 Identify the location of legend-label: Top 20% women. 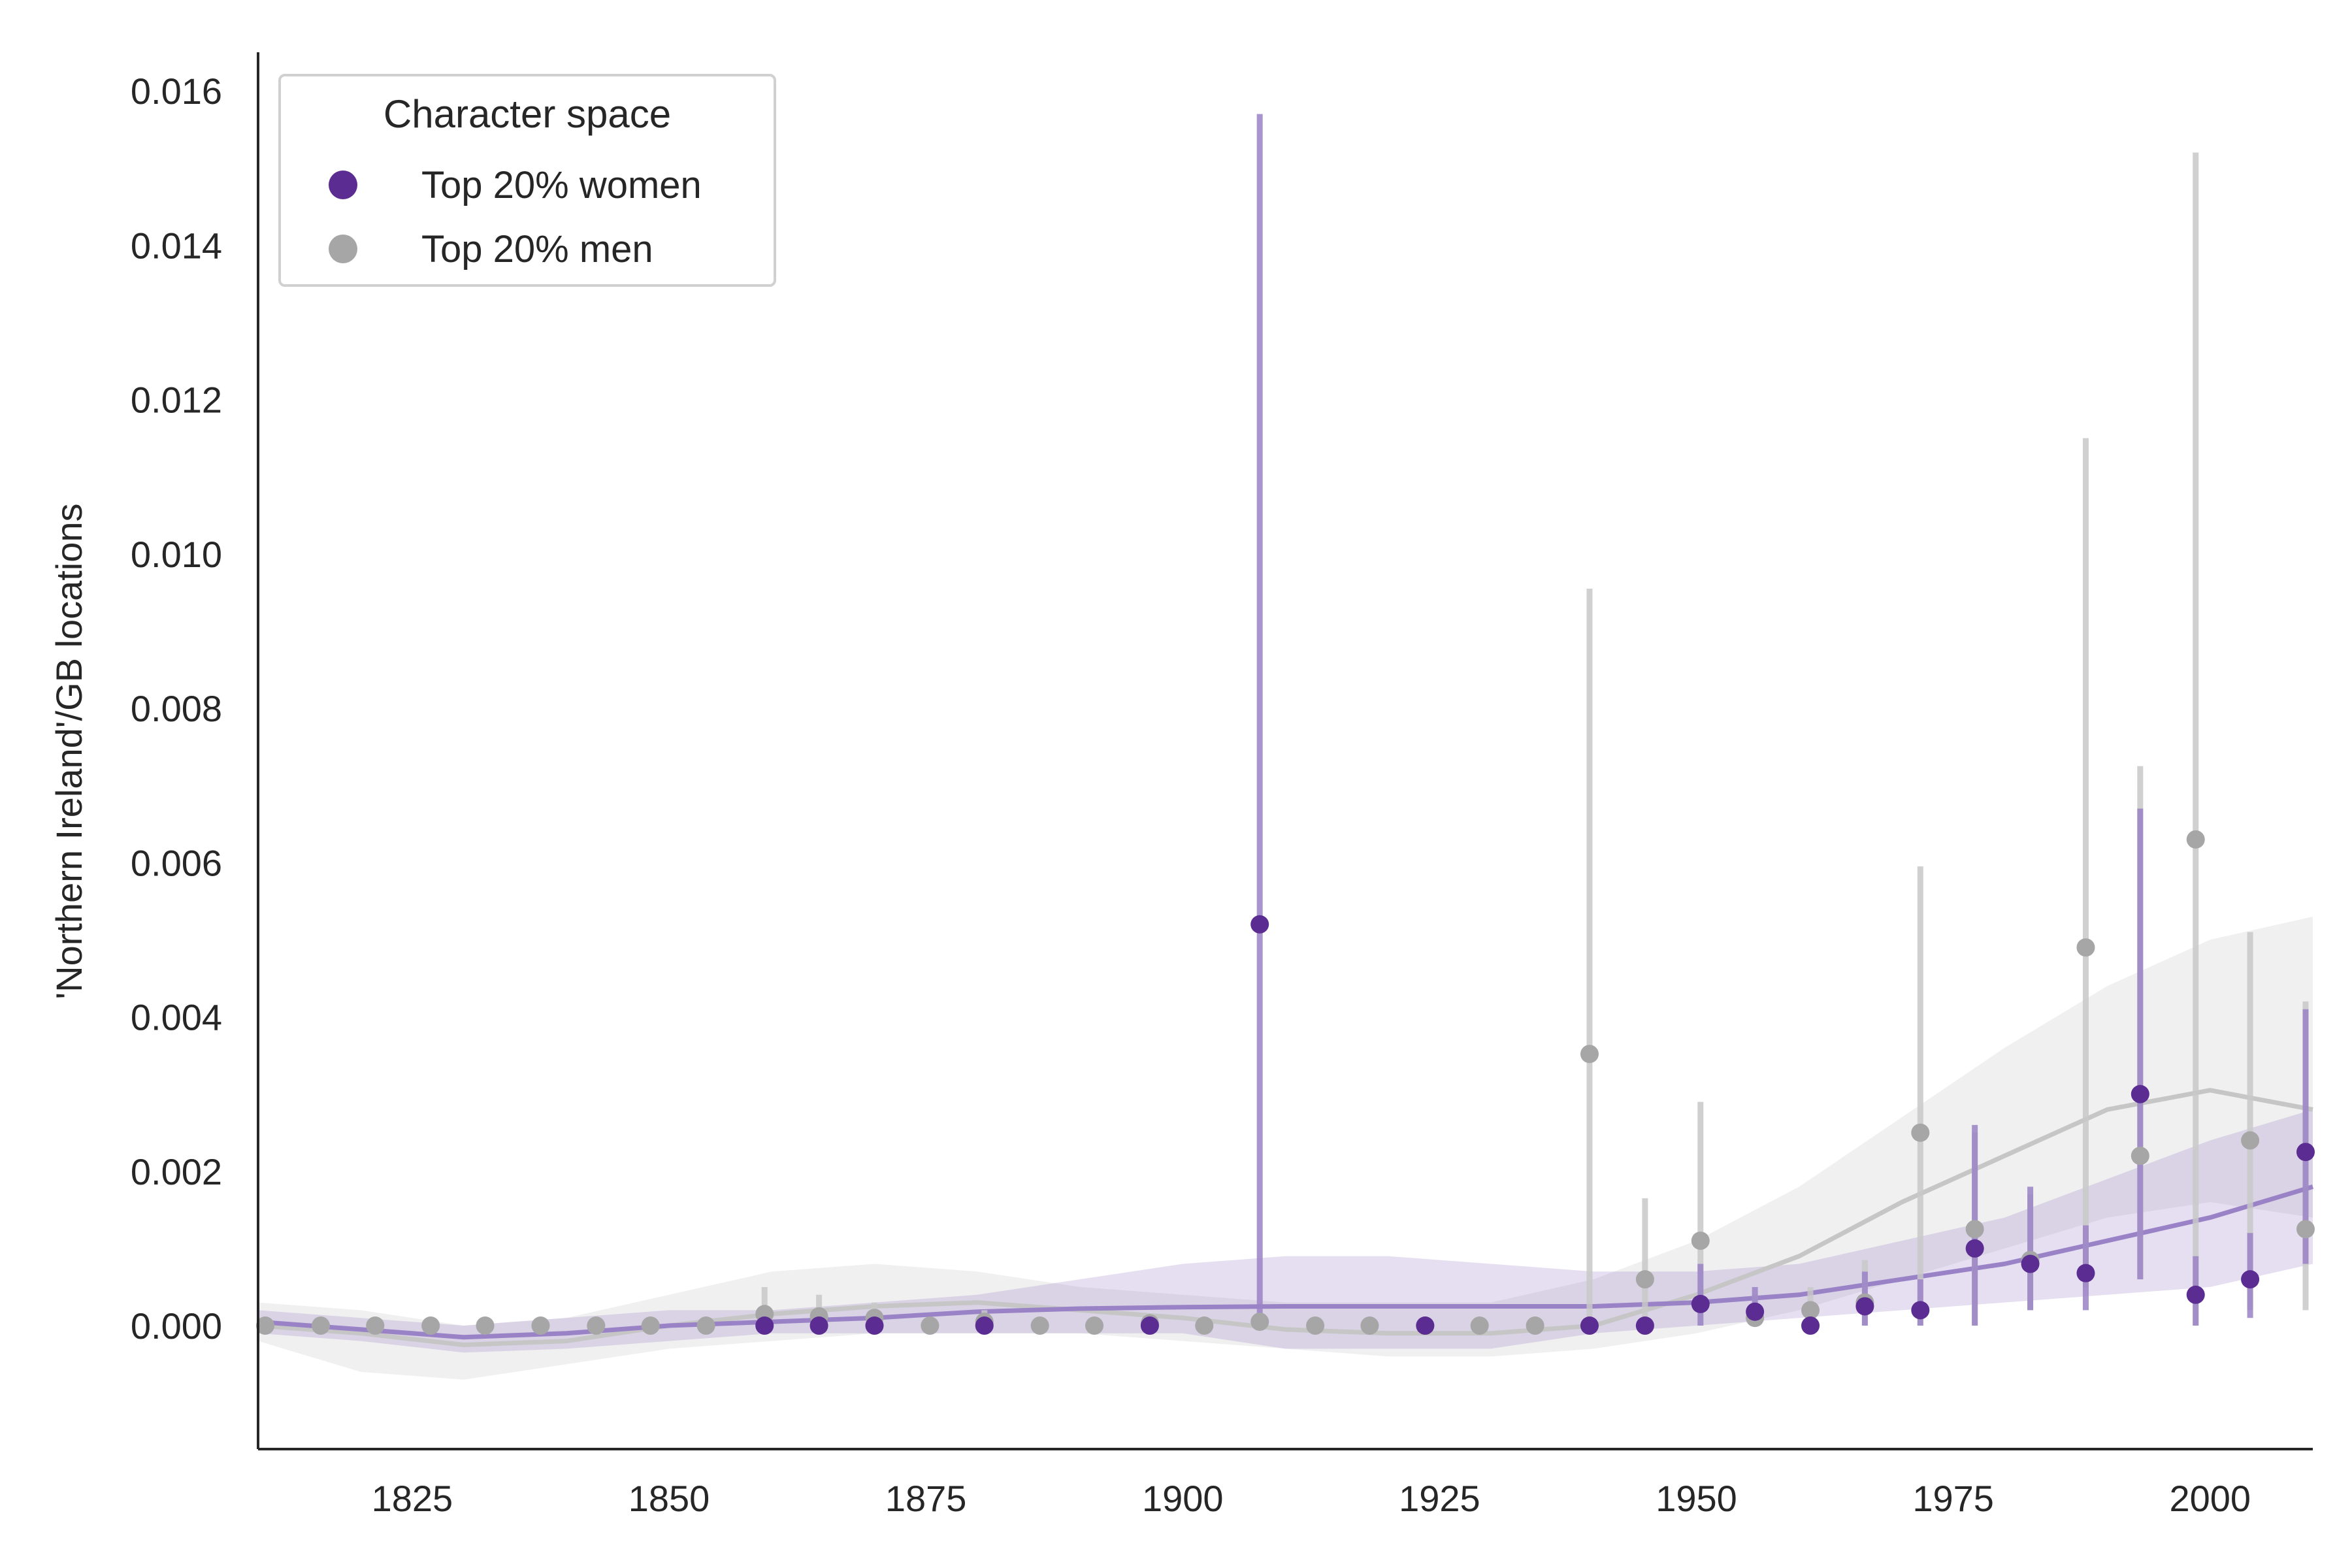
(561, 185).